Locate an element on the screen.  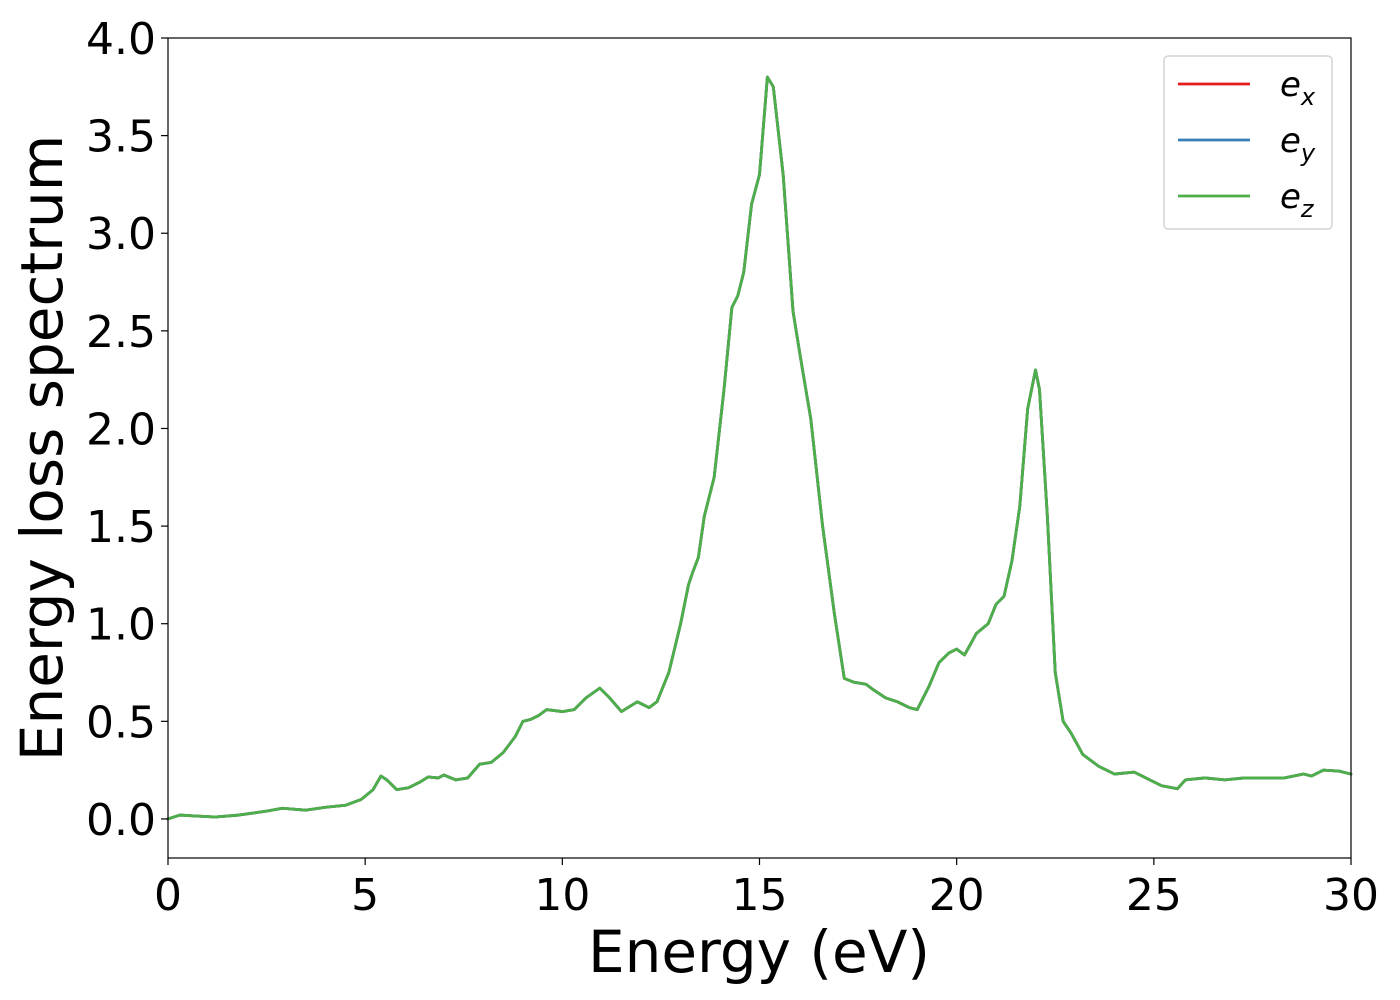
legend-frame is located at coordinates (1248, 142).